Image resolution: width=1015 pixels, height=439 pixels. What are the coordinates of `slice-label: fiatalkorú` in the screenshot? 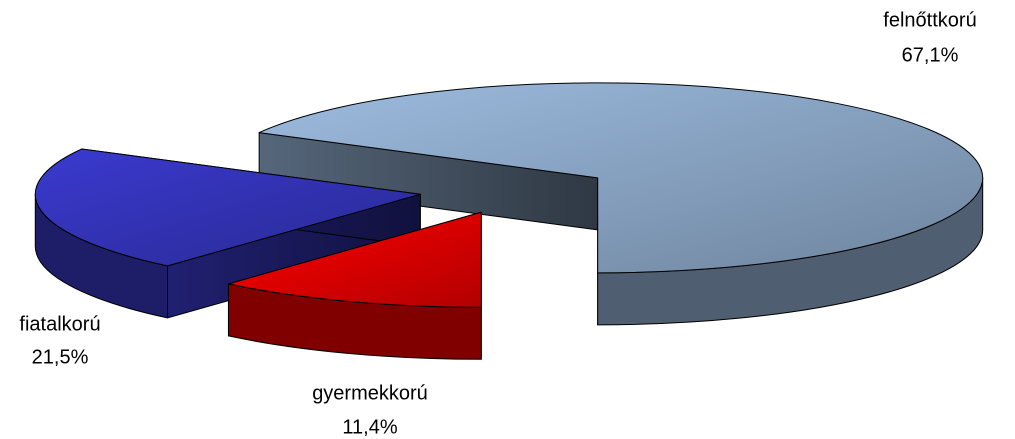 It's located at (59, 324).